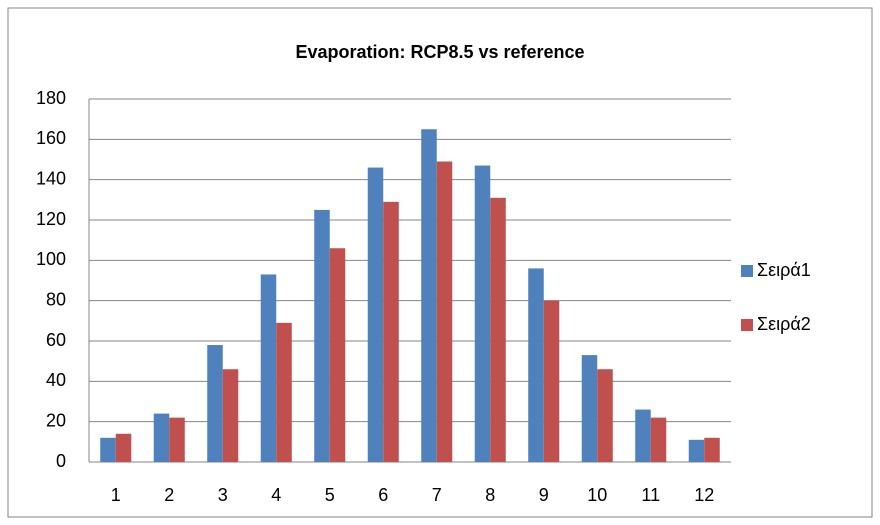 The image size is (880, 525). Describe the element at coordinates (597, 495) in the screenshot. I see `x-tick-label: 10` at that location.